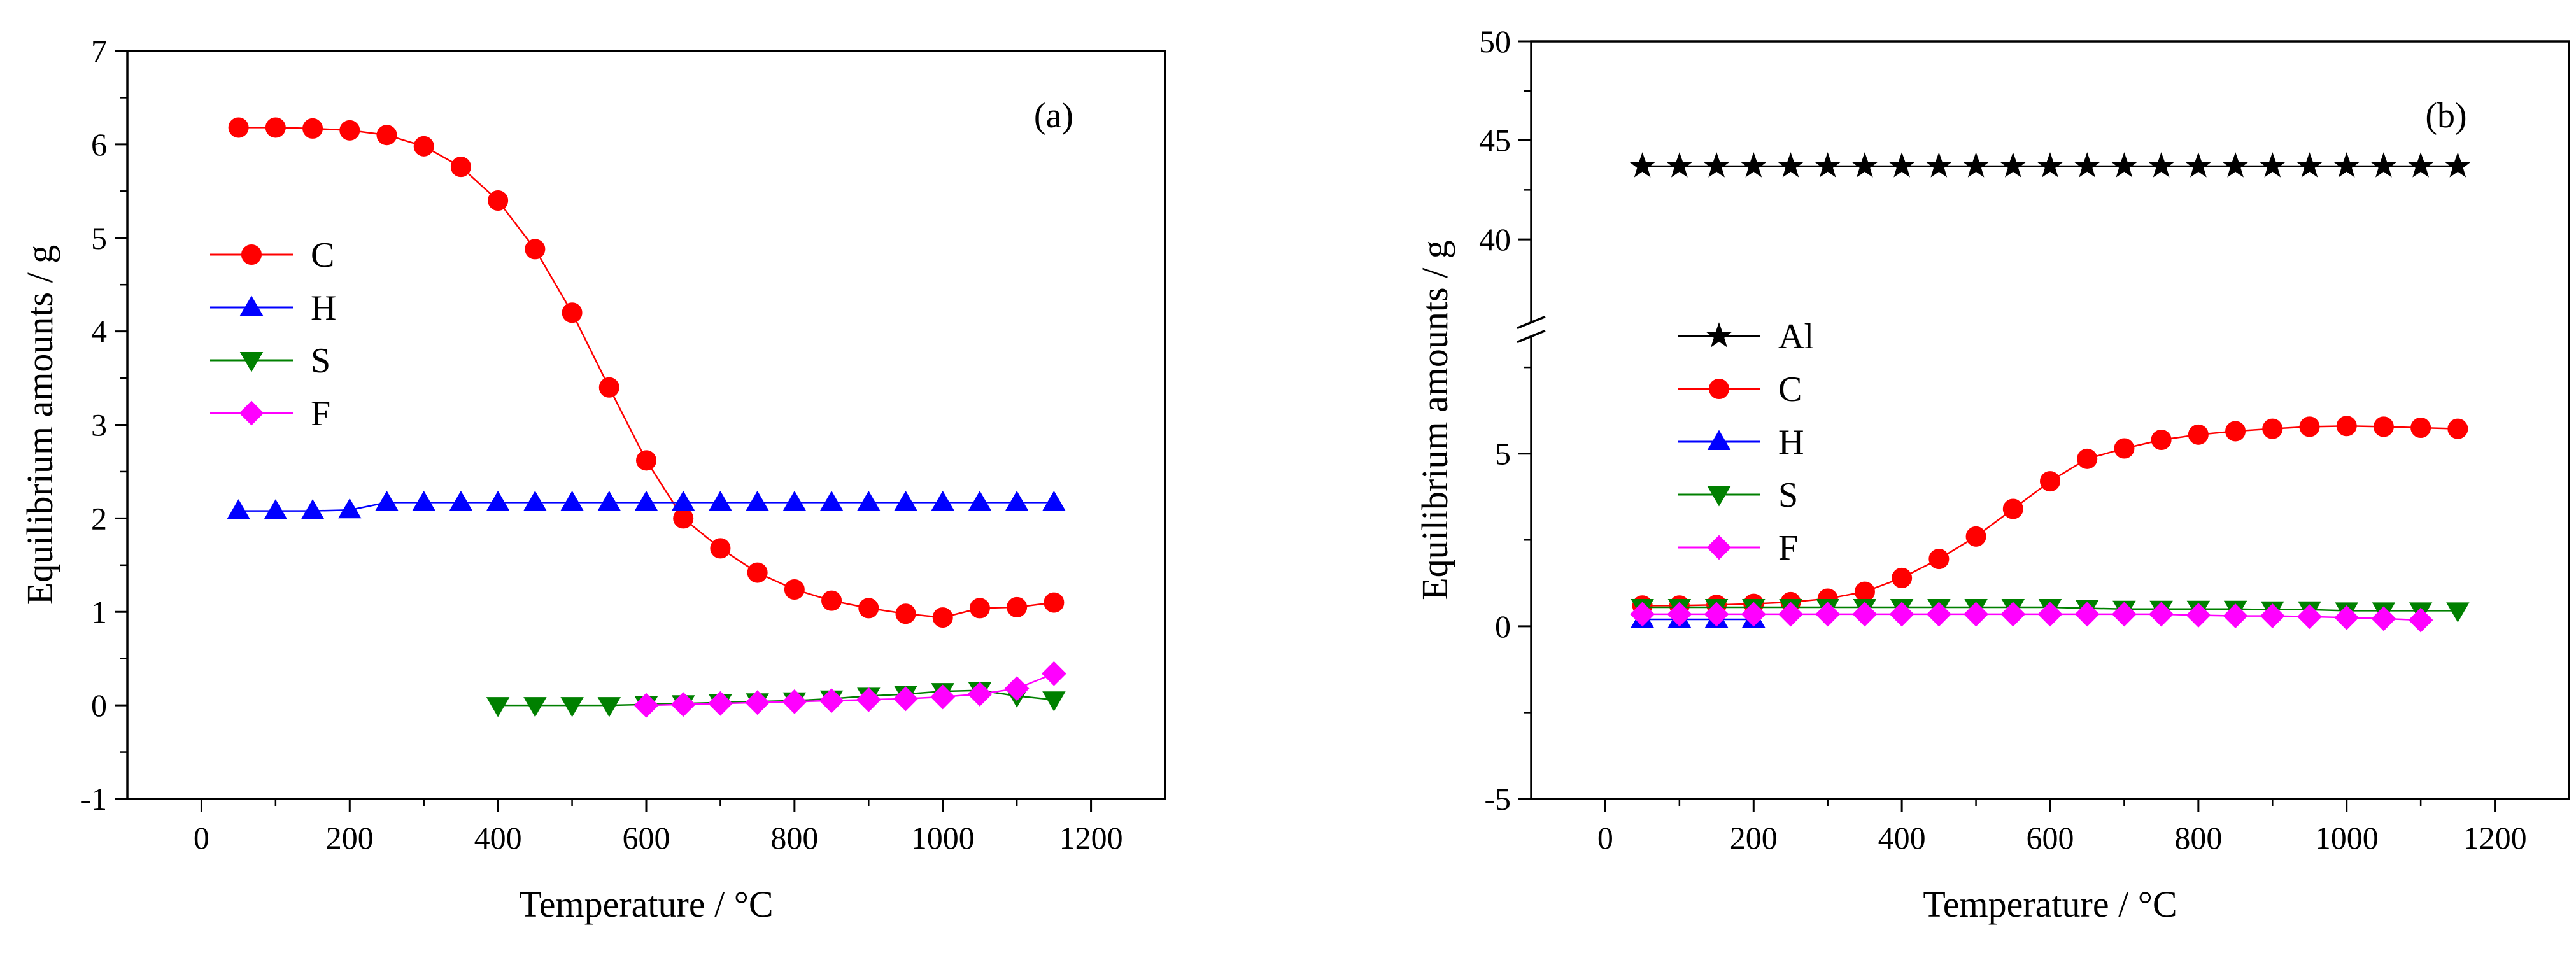  What do you see at coordinates (1495, 140) in the screenshot?
I see `panel-b-y-tick-label: 45` at bounding box center [1495, 140].